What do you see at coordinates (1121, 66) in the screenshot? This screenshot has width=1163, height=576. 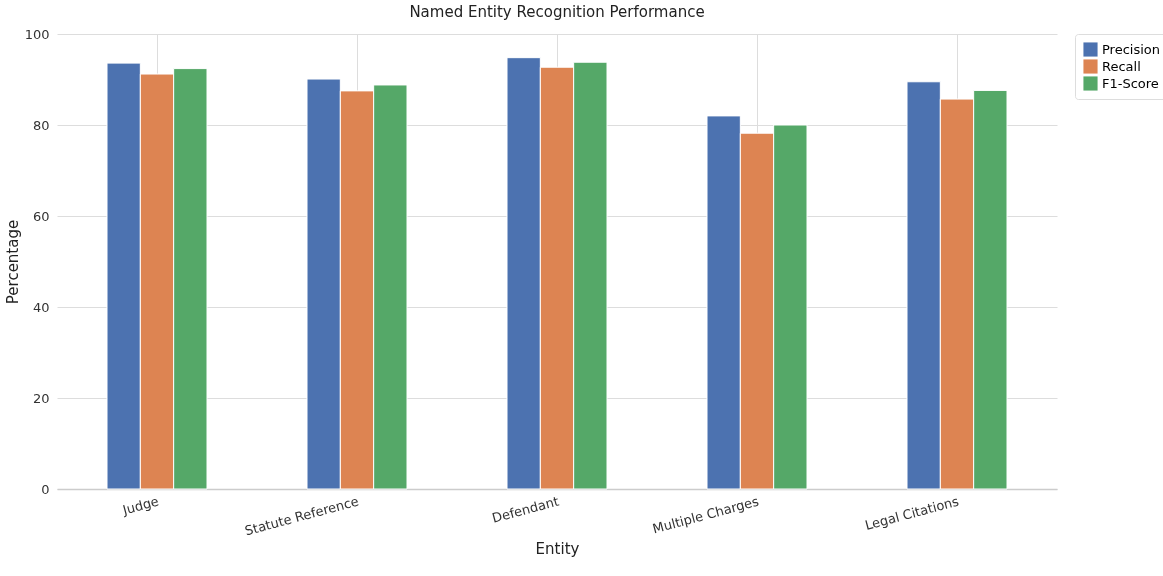 I see `legend-label: Recall` at bounding box center [1121, 66].